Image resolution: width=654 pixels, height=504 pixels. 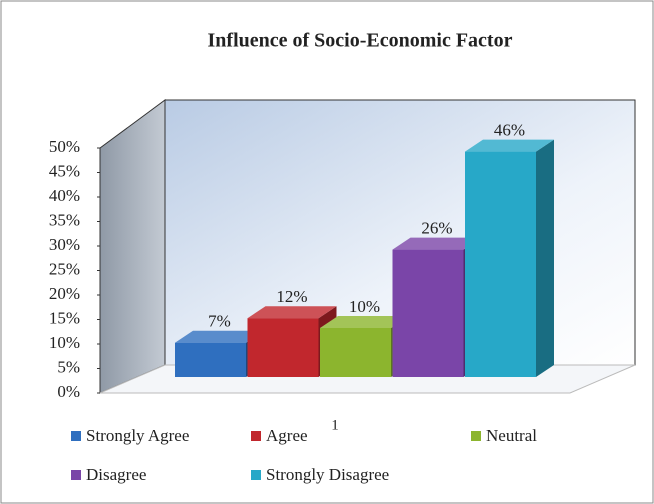 What do you see at coordinates (436, 228) in the screenshot?
I see `data-label: 26%` at bounding box center [436, 228].